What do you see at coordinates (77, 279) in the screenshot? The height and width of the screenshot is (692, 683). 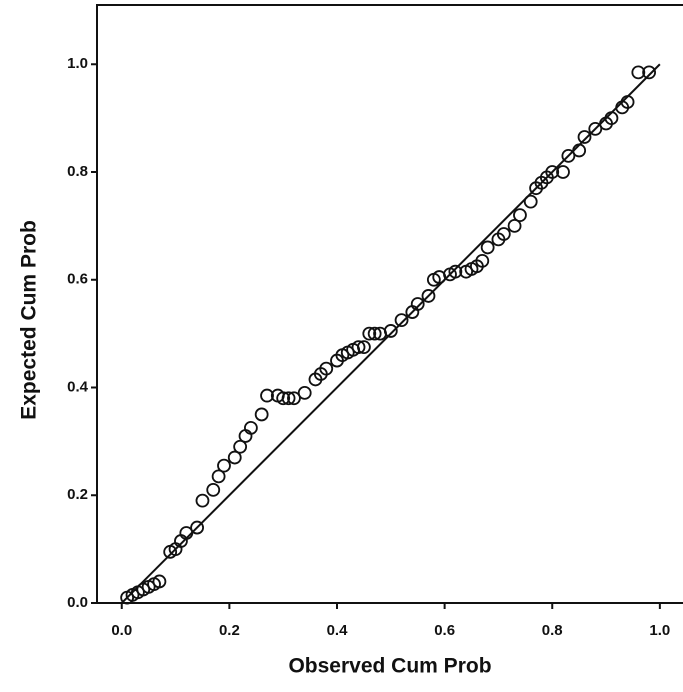 I see `y-tick-label: 0.6` at bounding box center [77, 279].